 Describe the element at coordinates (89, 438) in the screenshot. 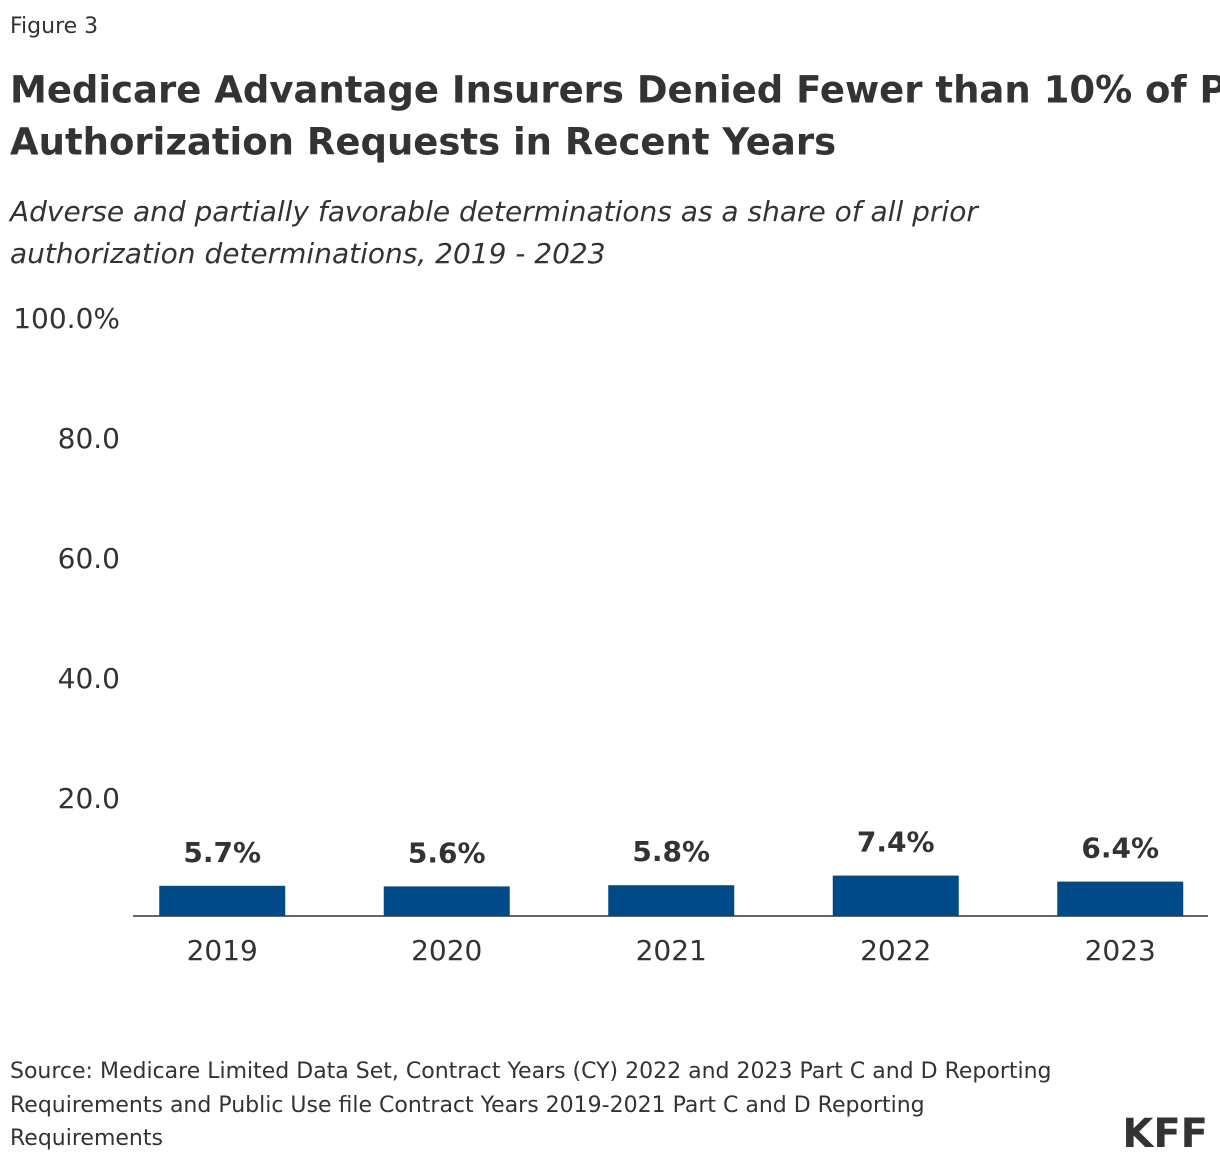

I see `y-tick-label: 80.0` at that location.